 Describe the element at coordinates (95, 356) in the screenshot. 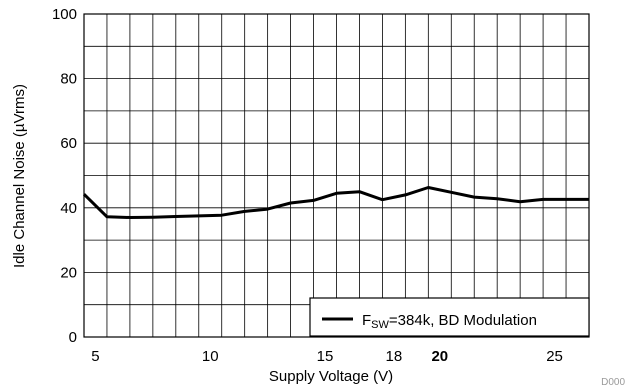

I see `x-tick-label: 5` at that location.